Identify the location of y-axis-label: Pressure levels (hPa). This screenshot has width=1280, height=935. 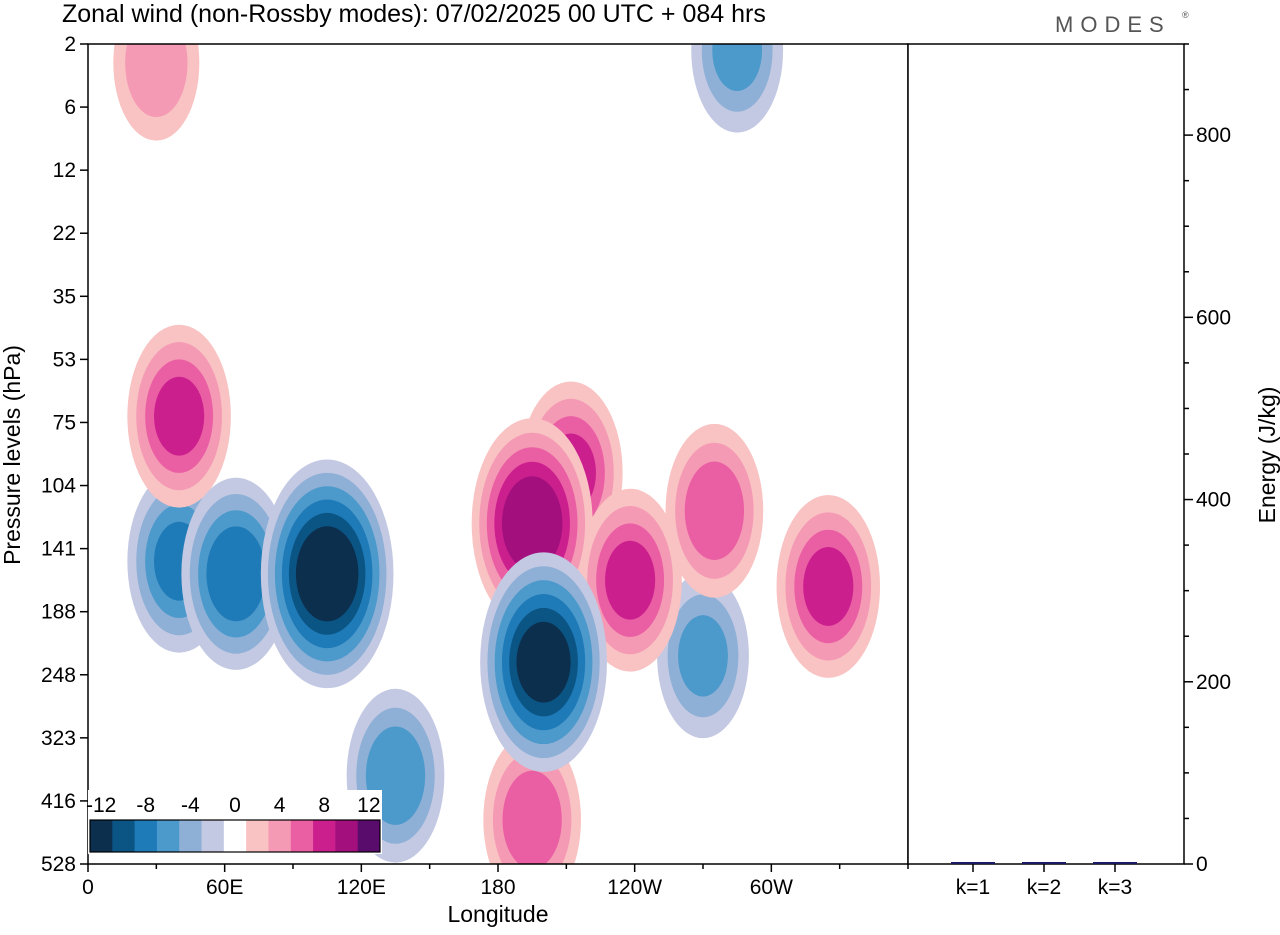
(12, 455).